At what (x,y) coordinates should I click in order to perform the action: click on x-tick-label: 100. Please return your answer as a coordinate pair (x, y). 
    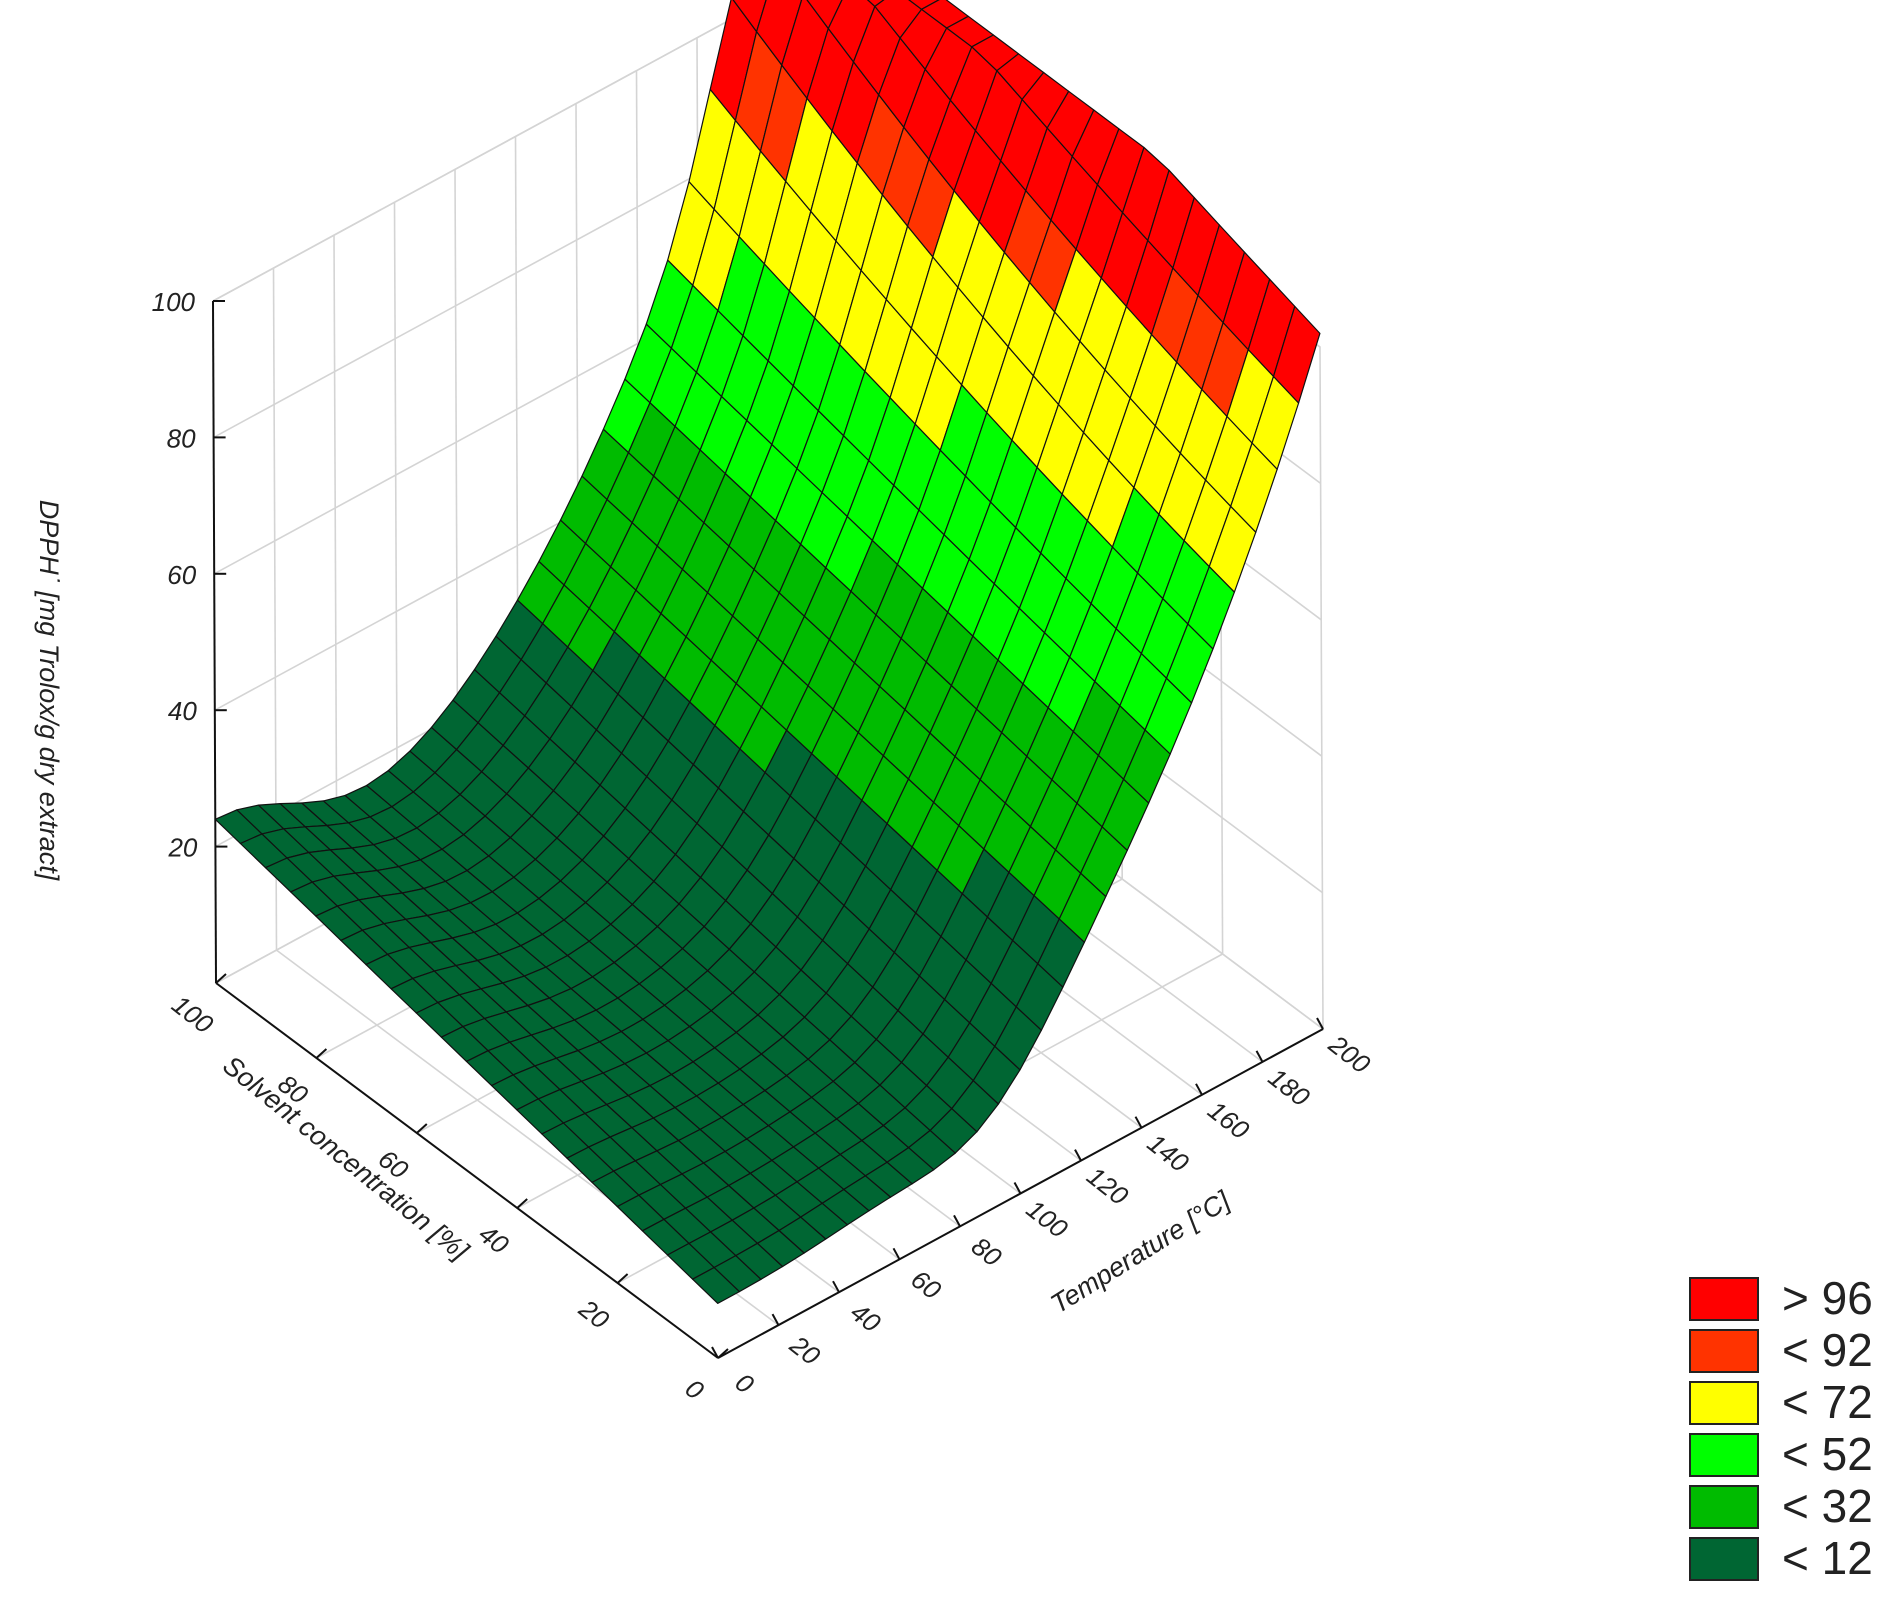
    Looking at the image, I should click on (192, 1014).